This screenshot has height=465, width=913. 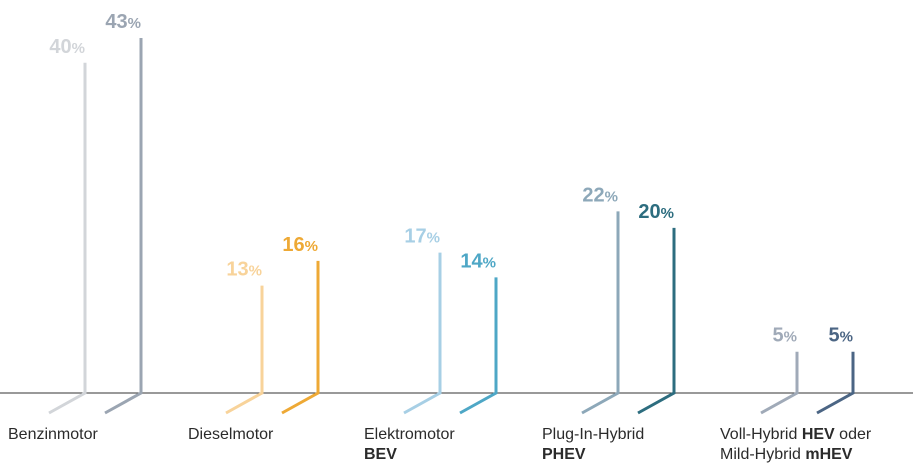 I want to click on category-label-benzinmotor: Benzinmotor, so click(x=53, y=434).